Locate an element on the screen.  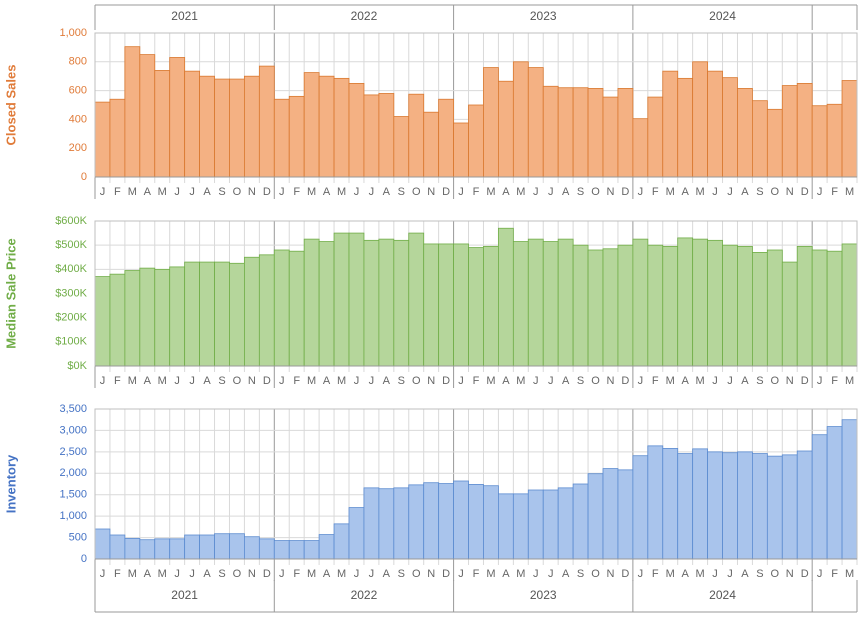
y-tick-label: 200 is located at coordinates (78, 148).